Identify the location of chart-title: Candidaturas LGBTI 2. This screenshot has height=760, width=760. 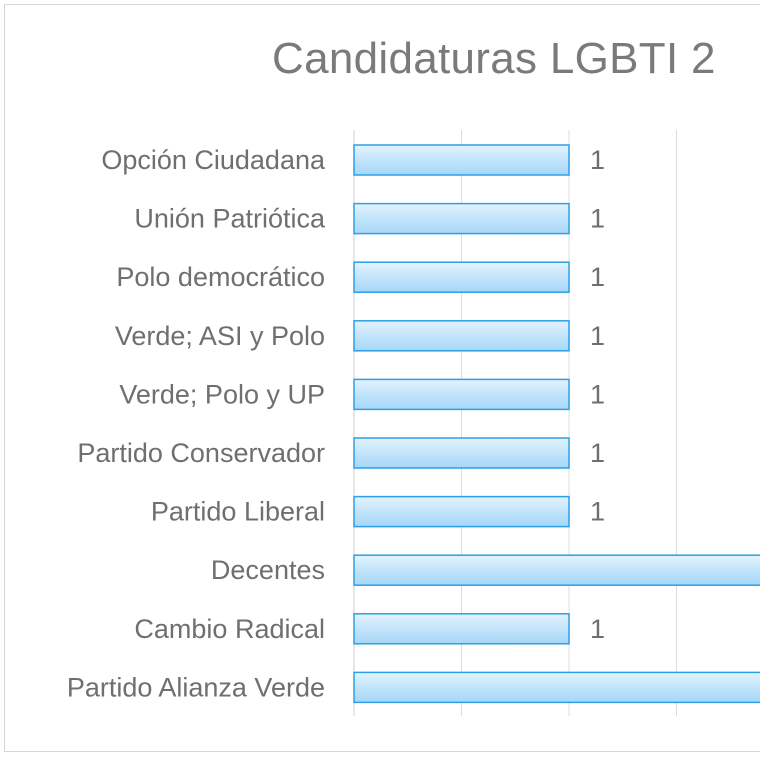
(494, 58).